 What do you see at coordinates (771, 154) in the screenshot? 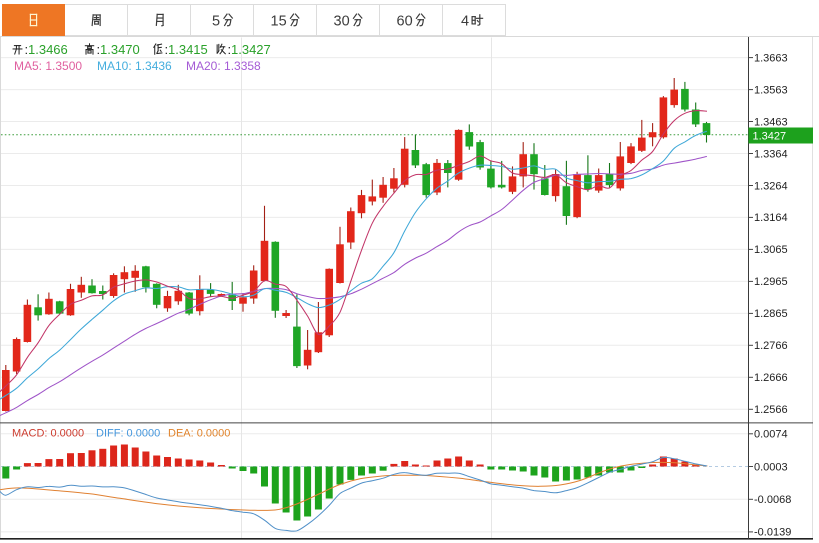
I see `svg-text: 1.3364` at bounding box center [771, 154].